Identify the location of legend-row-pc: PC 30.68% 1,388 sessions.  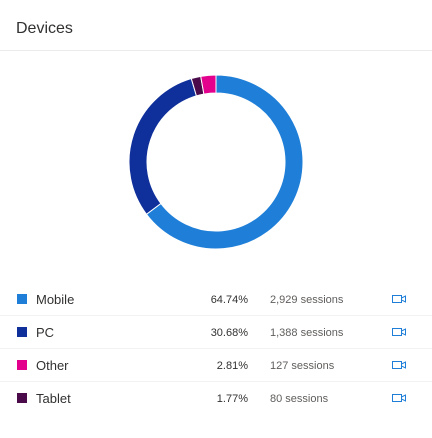
(216, 332).